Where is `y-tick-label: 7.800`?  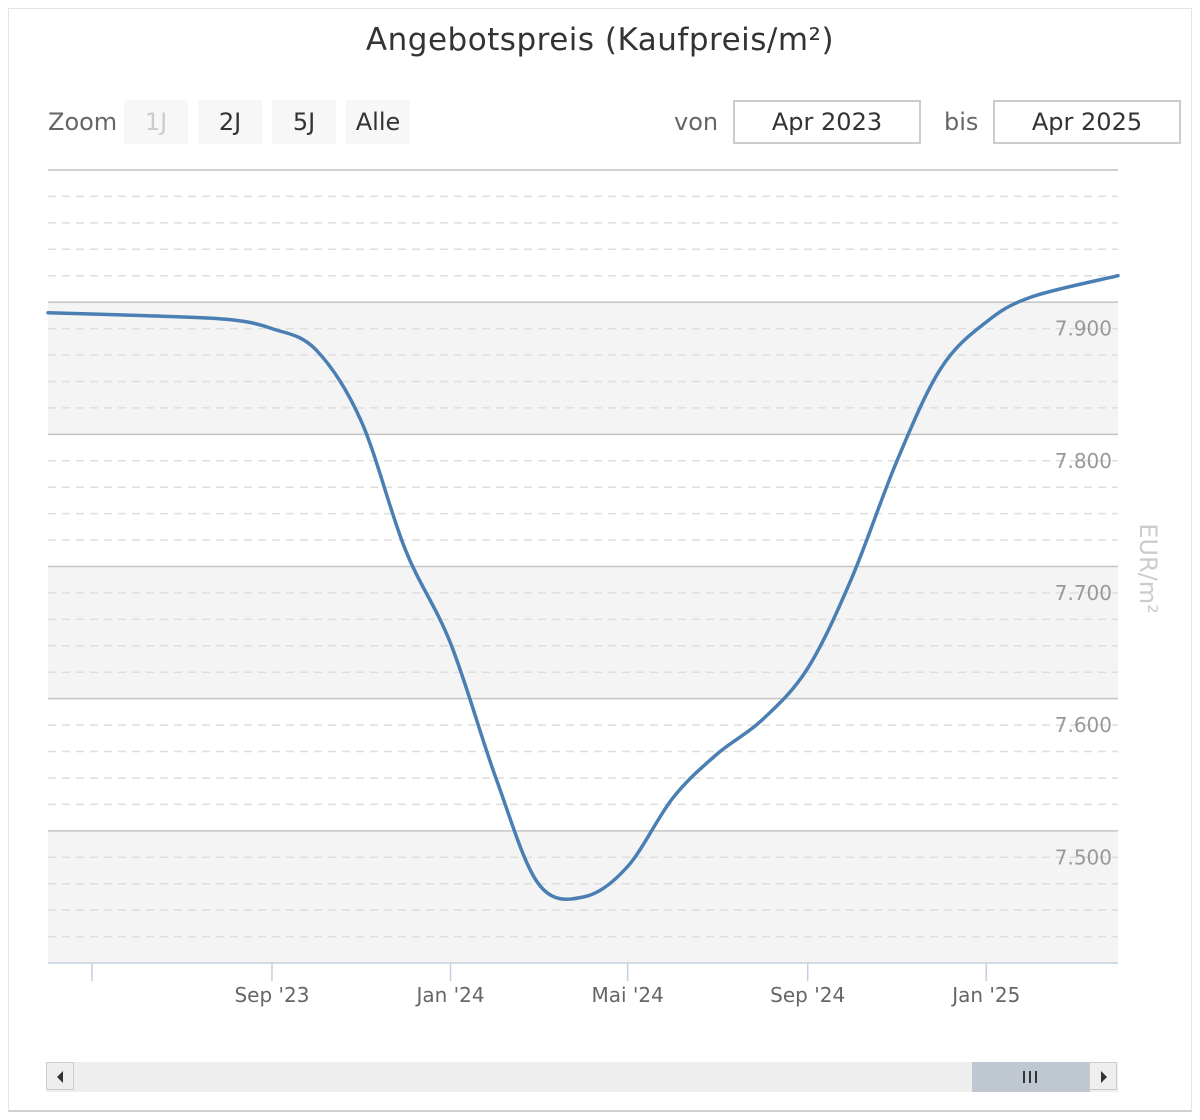
y-tick-label: 7.800 is located at coordinates (1083, 461).